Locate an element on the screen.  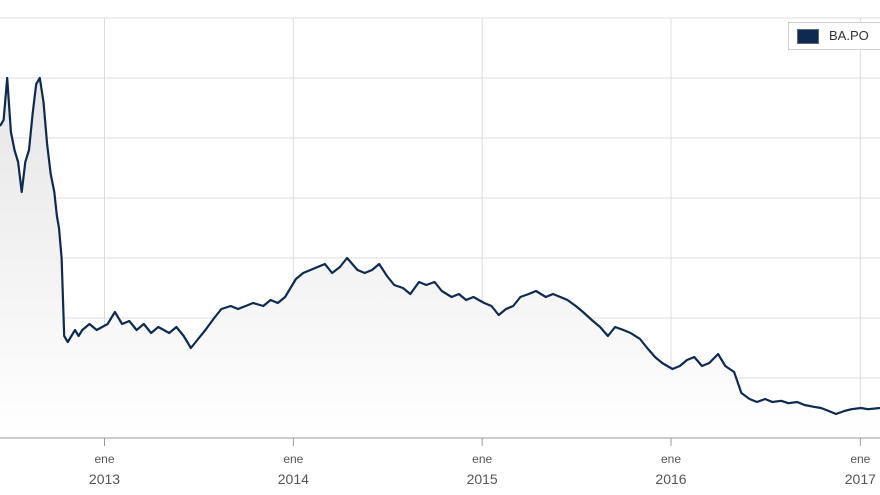
x-tick-label-year: 2016 is located at coordinates (670, 479).